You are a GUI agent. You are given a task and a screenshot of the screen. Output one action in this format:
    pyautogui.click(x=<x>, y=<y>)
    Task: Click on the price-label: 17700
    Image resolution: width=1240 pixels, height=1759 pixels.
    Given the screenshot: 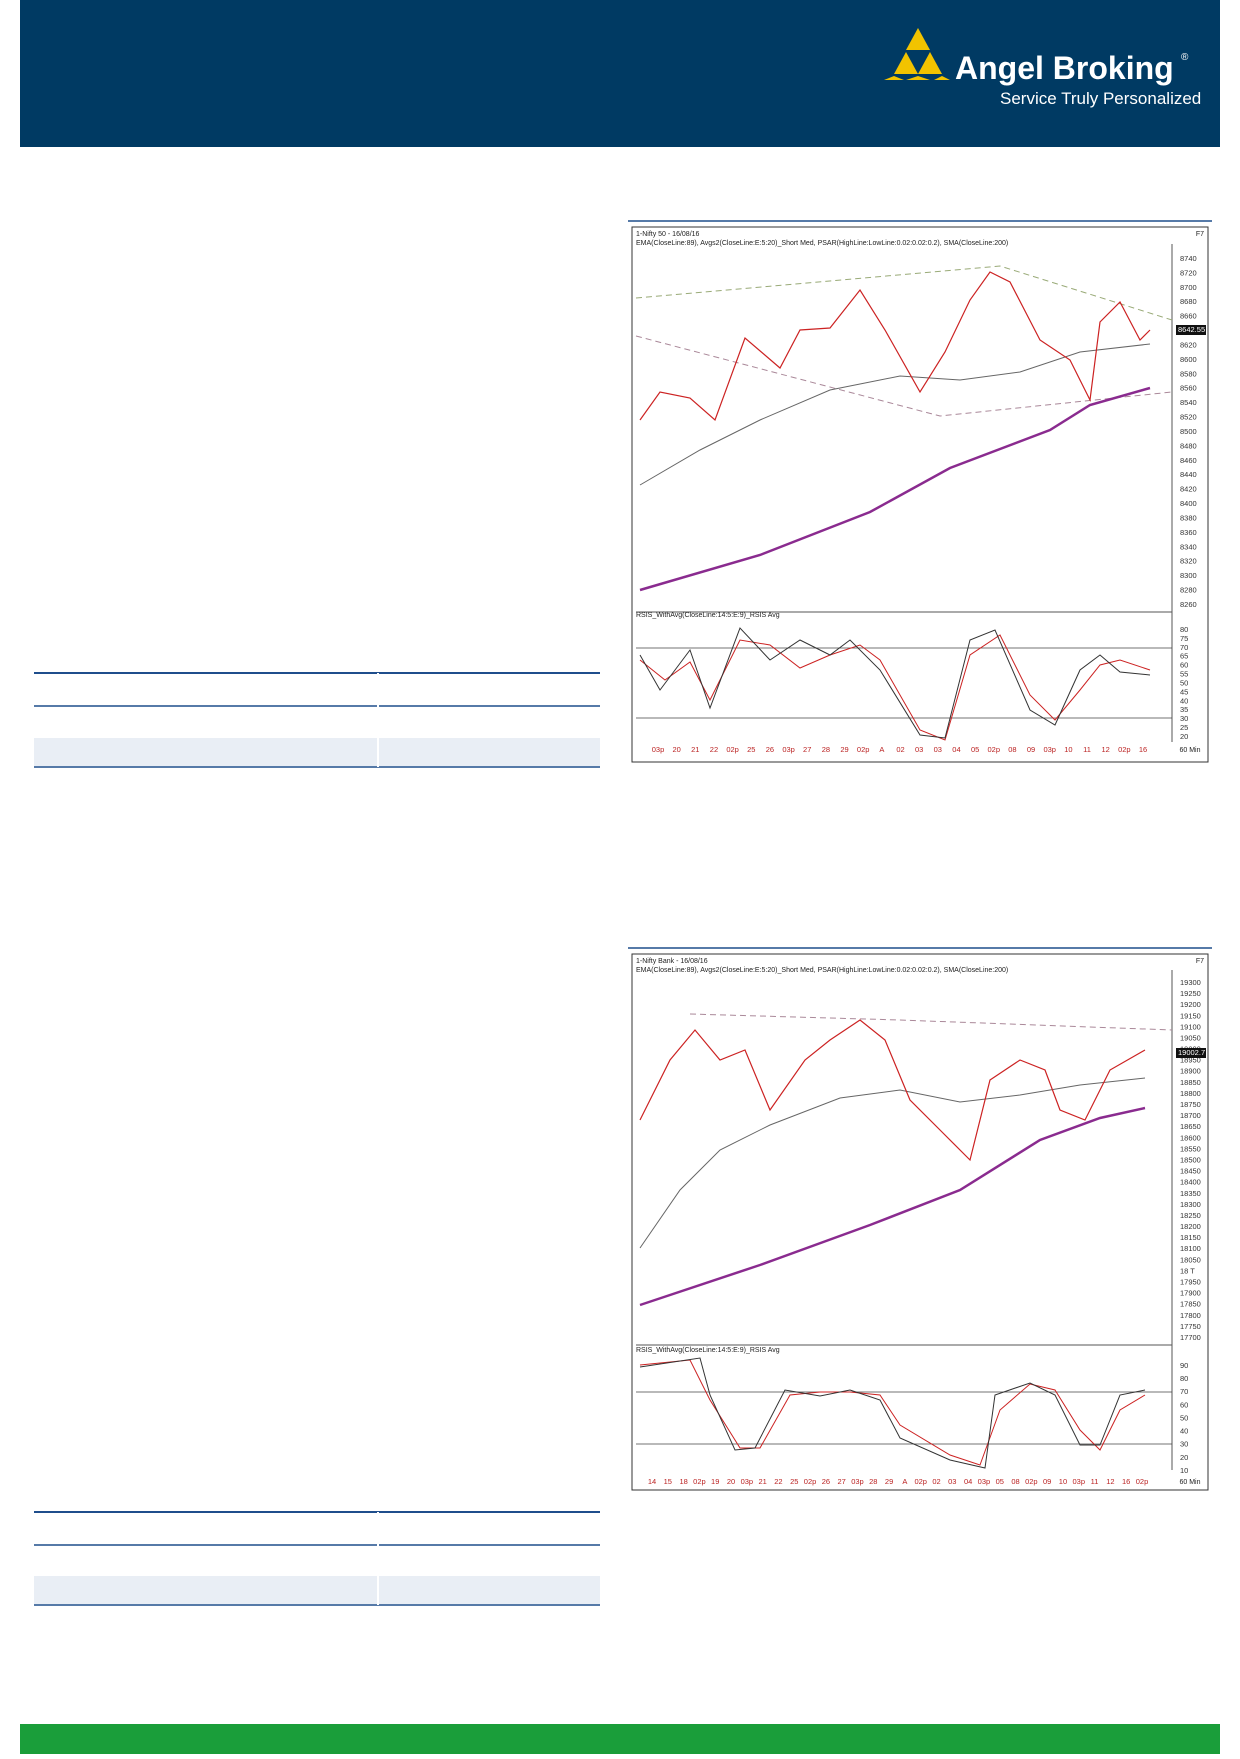 What is the action you would take?
    pyautogui.click(x=1190, y=1337)
    